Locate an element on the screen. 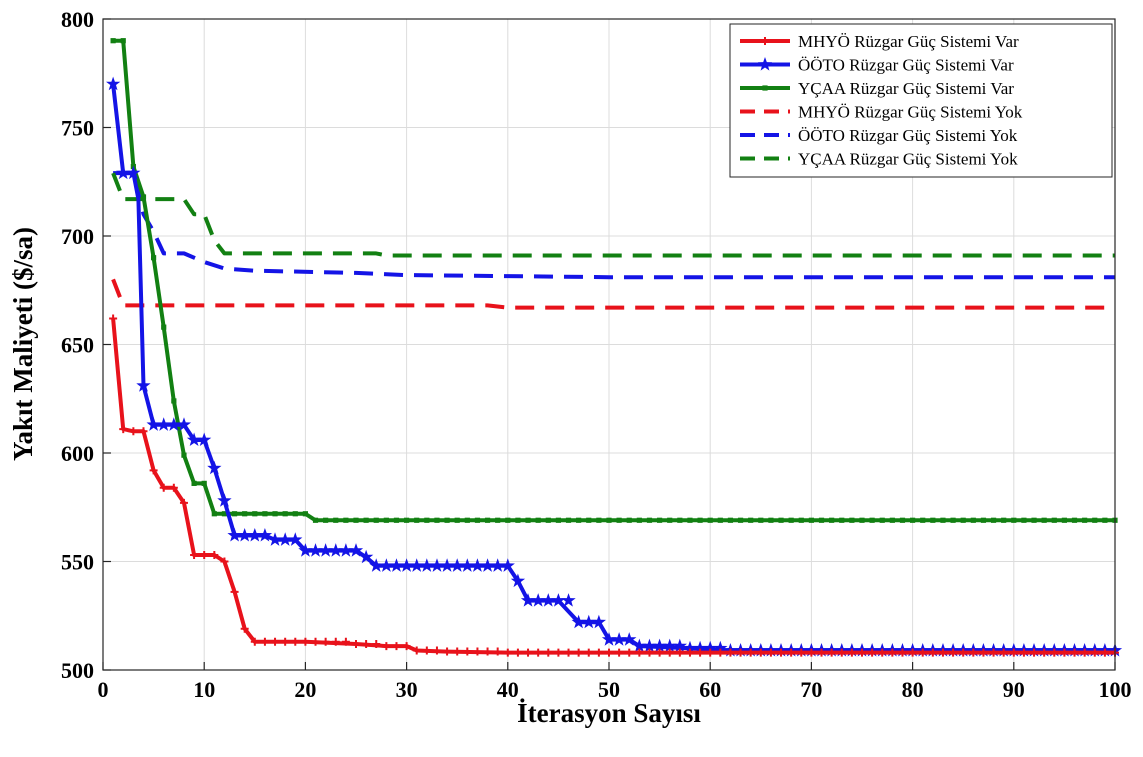  legend-box is located at coordinates (921, 100).